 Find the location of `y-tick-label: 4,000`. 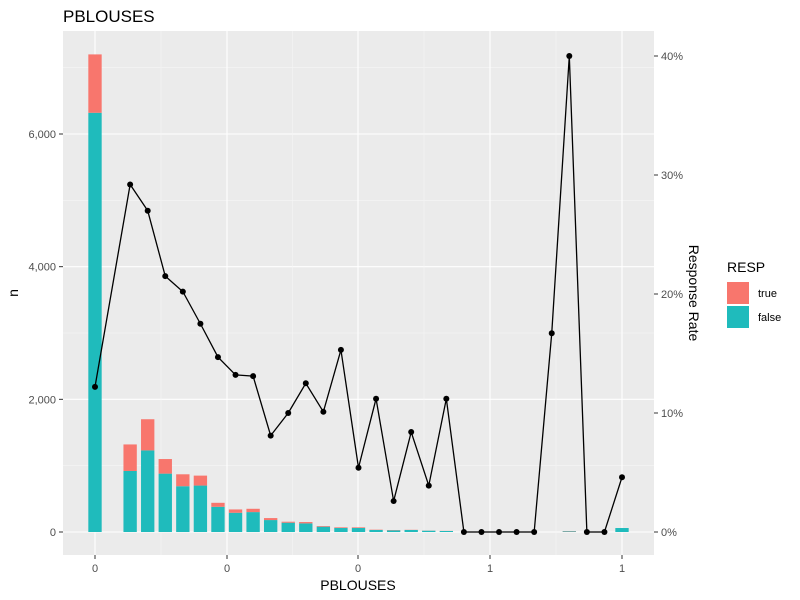

y-tick-label: 4,000 is located at coordinates (42, 268).